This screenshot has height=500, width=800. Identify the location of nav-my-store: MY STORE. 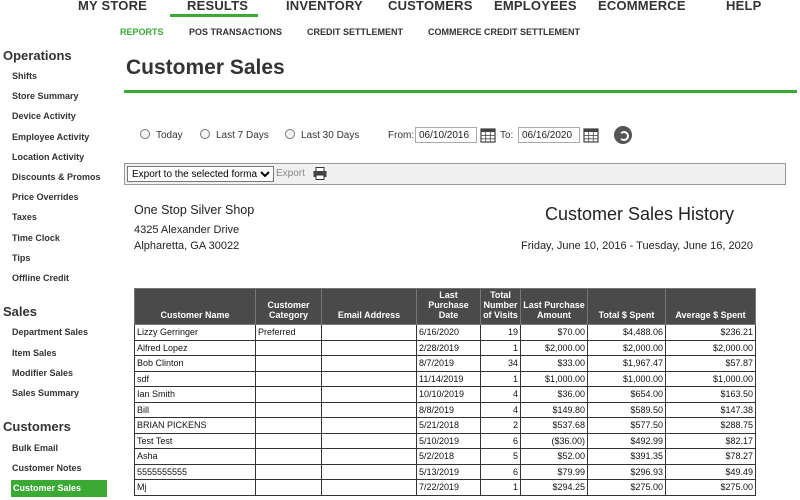
(113, 6).